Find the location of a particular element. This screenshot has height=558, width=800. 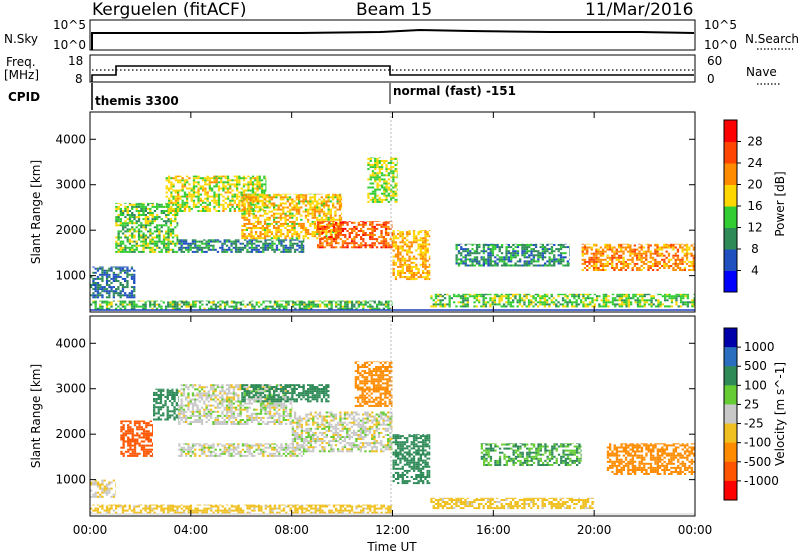

noise-panel-frame is located at coordinates (392, 35).